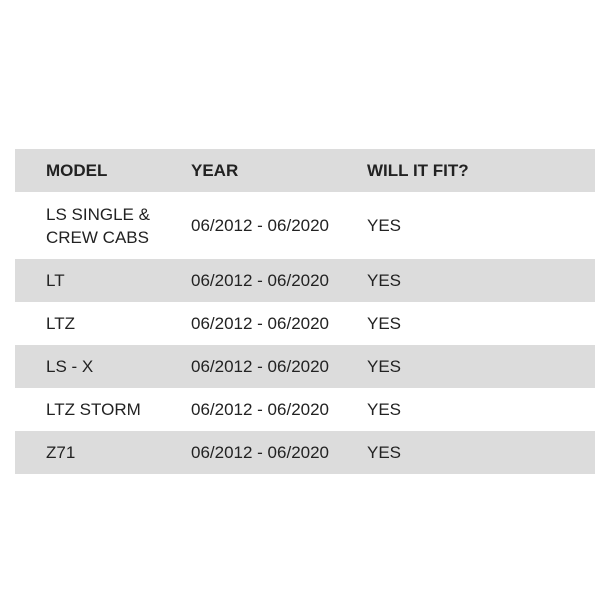  I want to click on table-row: LTZ STORM 06/2012 - 06/2020 YES, so click(305, 409).